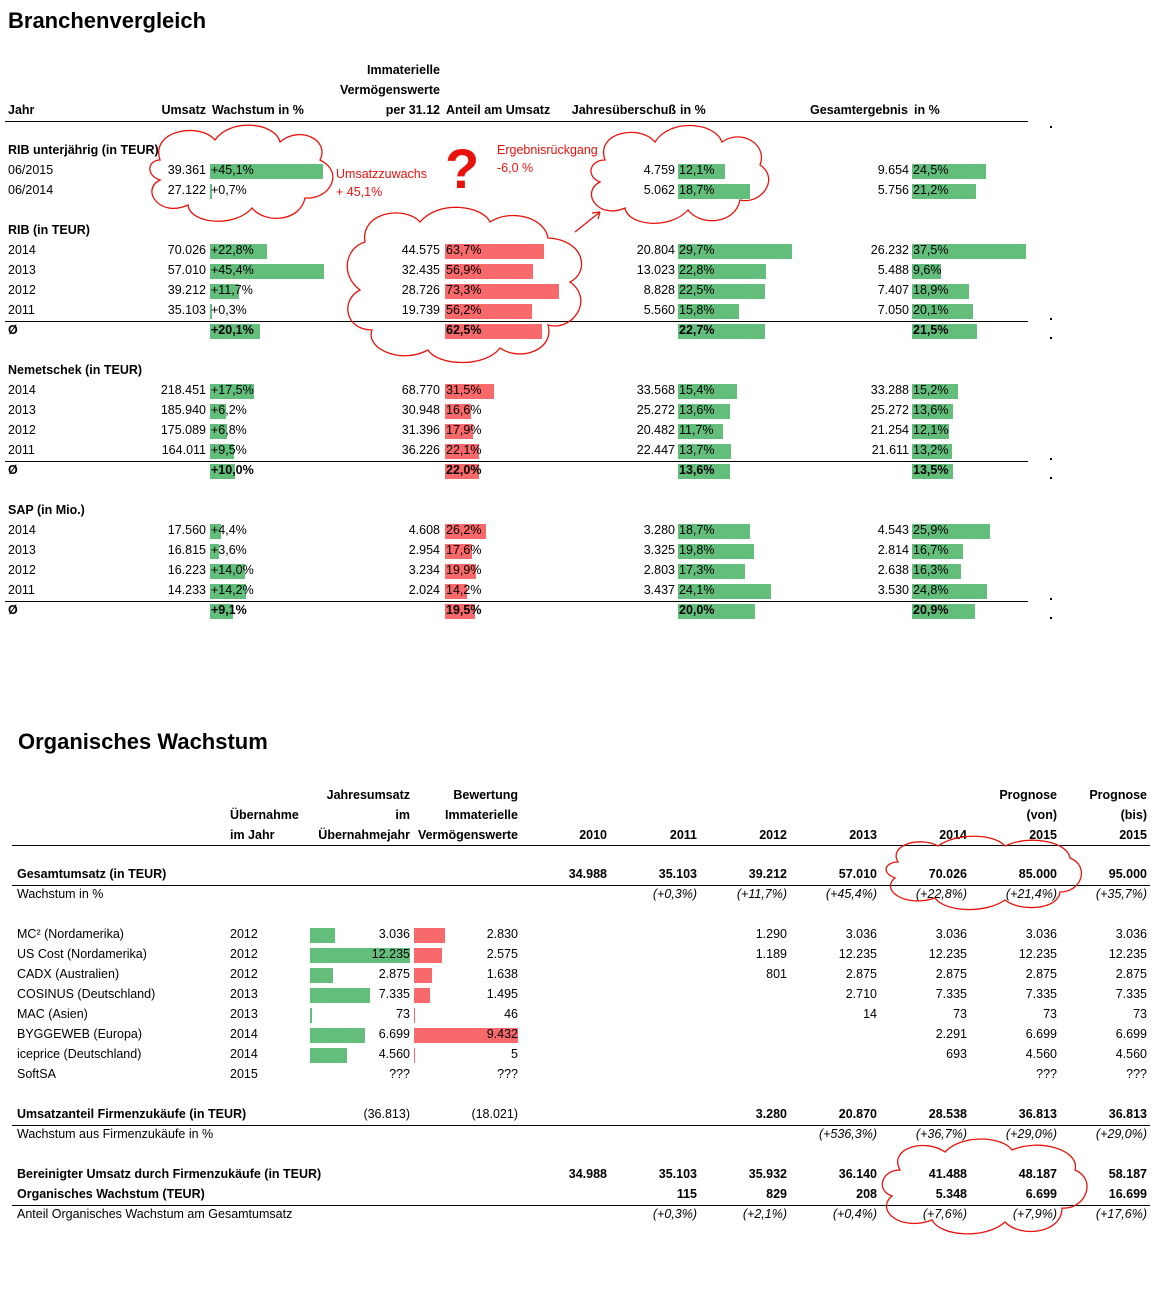 The image size is (1165, 1290). Describe the element at coordinates (761, 894) in the screenshot. I see `wachstum-cell: (+11,7%)` at that location.